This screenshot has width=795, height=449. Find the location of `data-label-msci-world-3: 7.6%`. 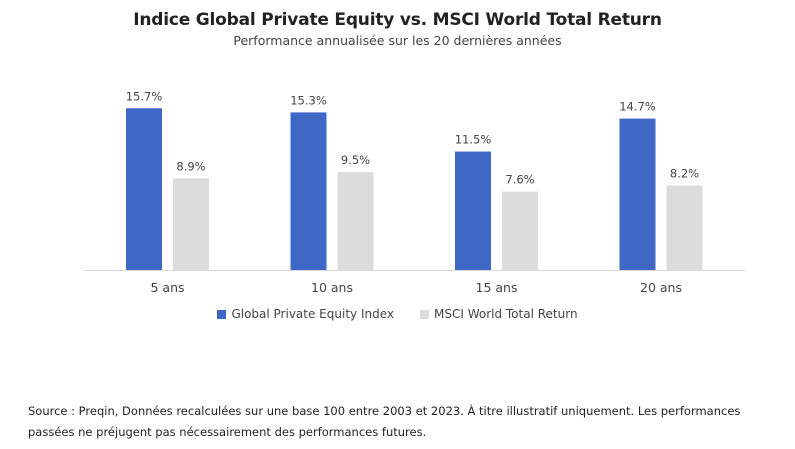

data-label-msci-world-3: 7.6% is located at coordinates (519, 180).